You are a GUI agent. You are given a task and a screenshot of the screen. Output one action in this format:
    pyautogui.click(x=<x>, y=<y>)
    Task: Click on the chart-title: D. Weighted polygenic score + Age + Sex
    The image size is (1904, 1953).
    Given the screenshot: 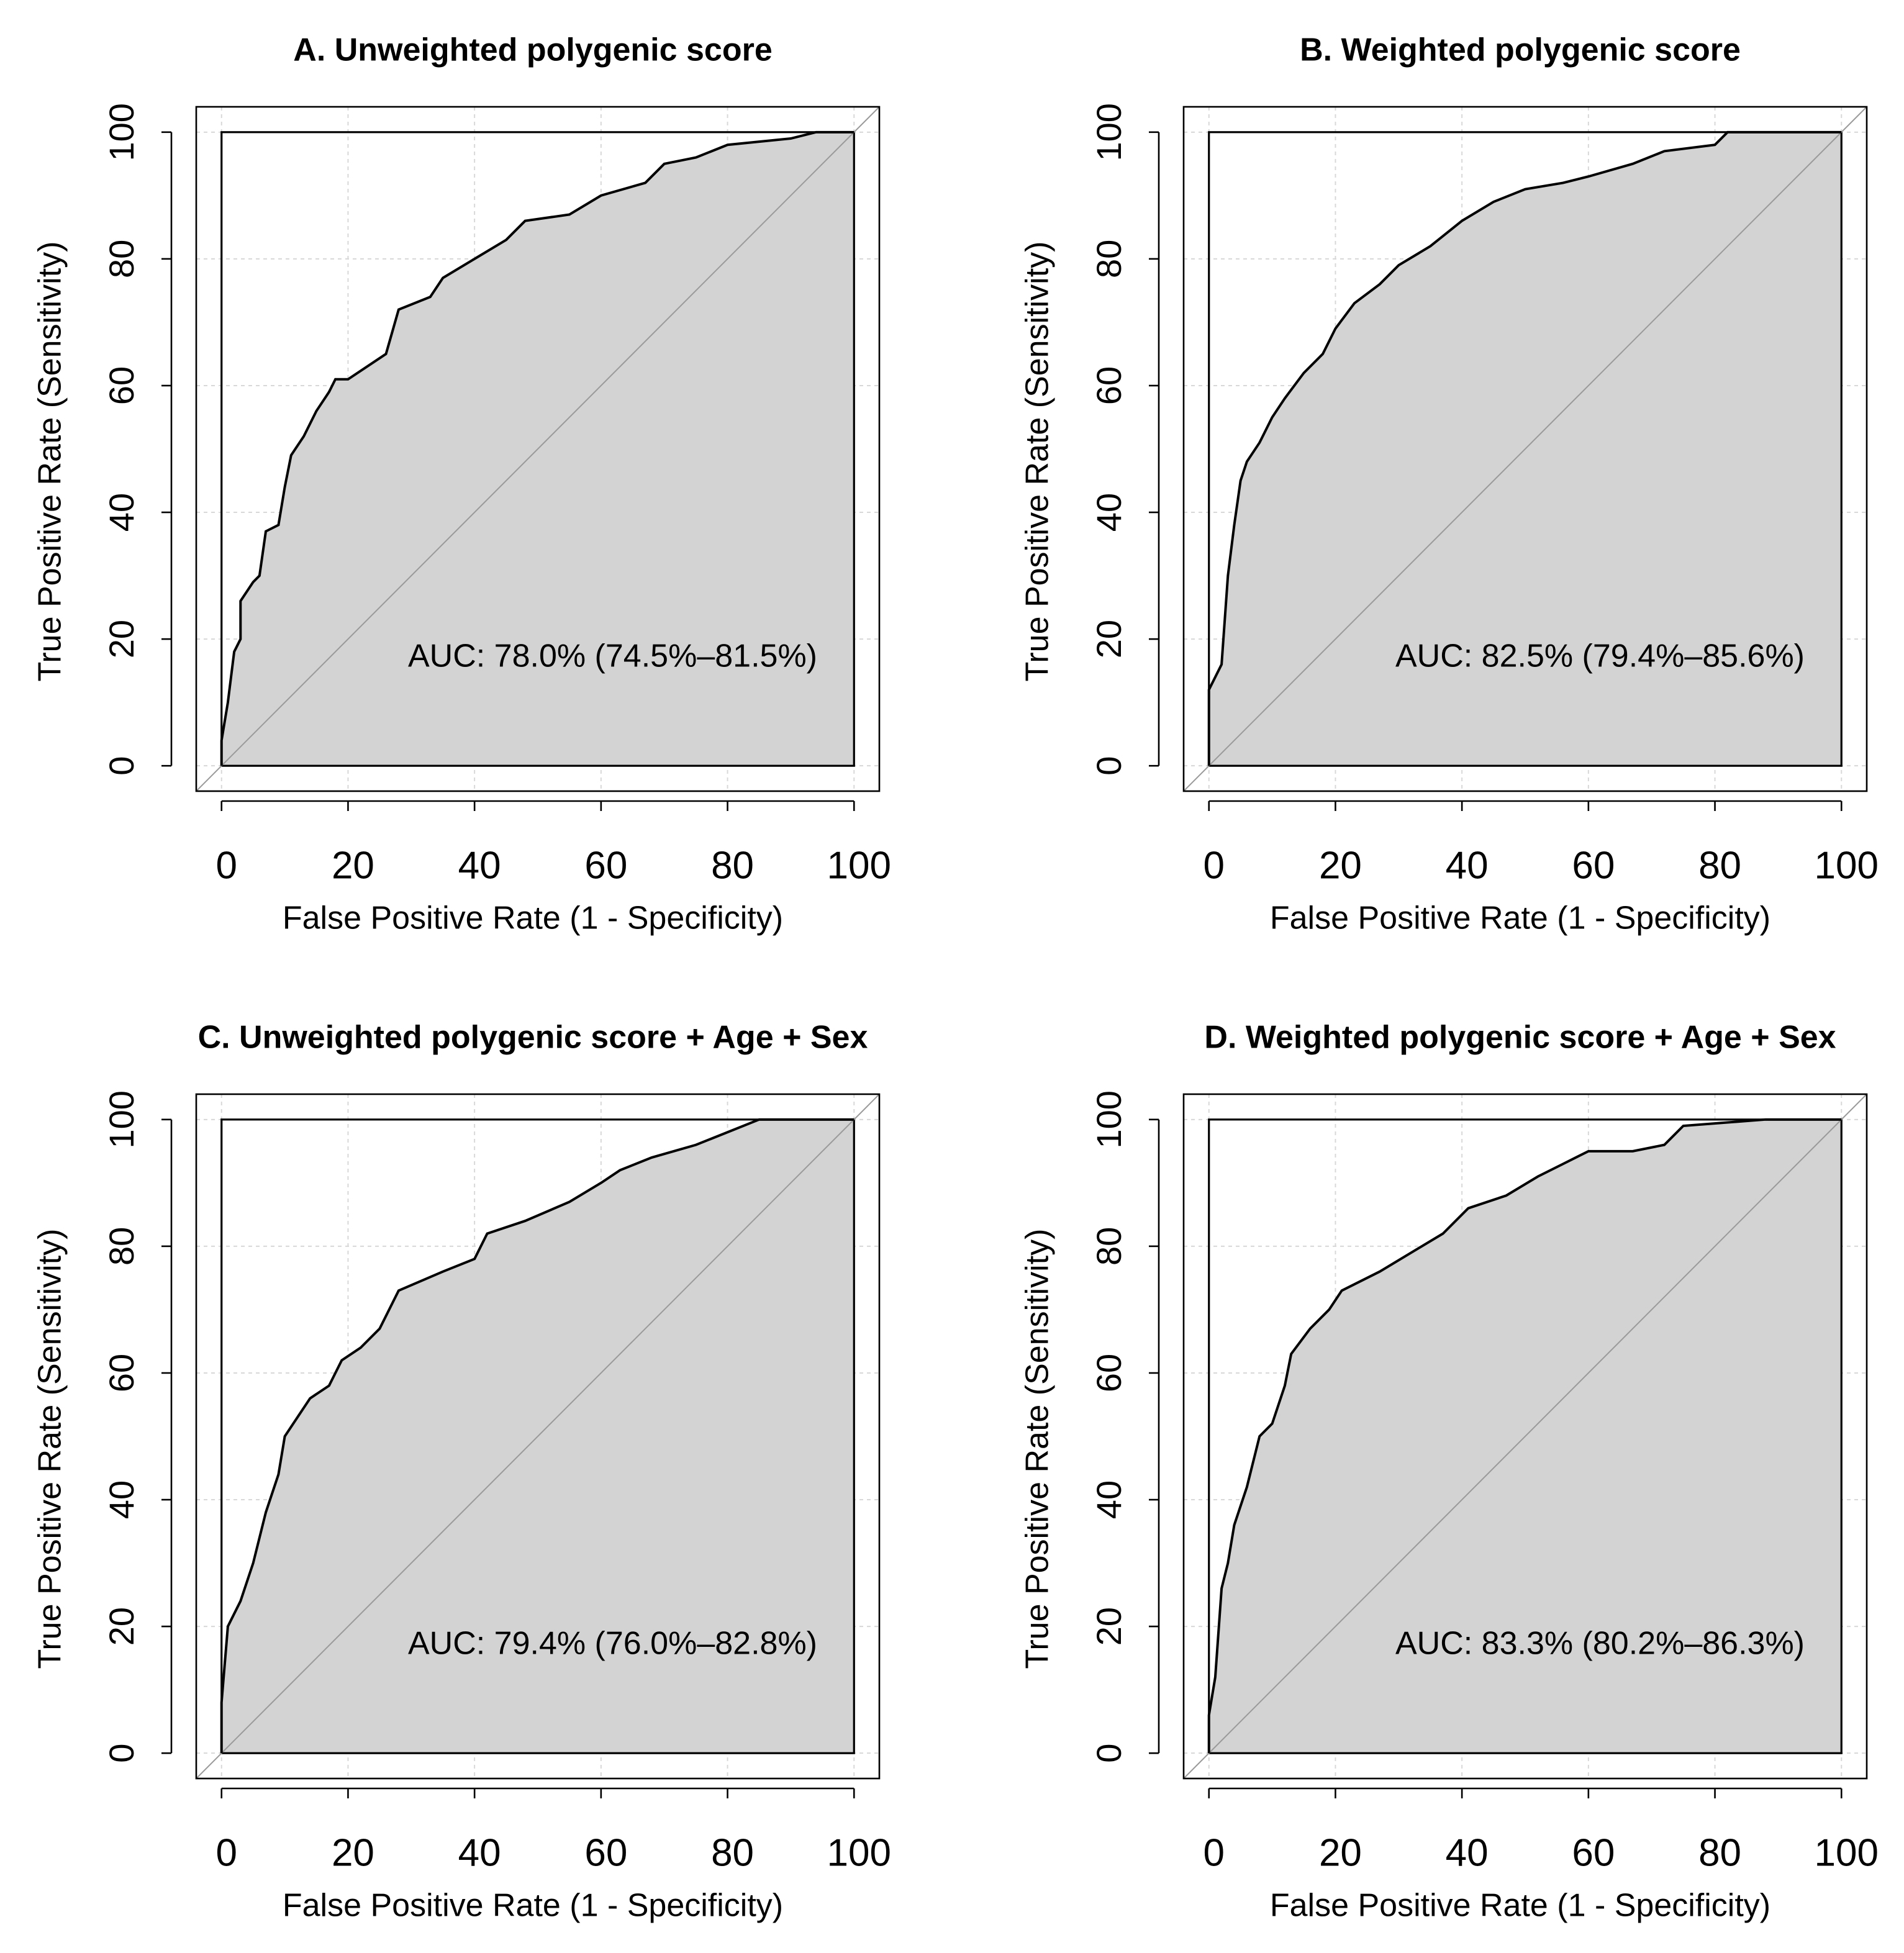 What is the action you would take?
    pyautogui.click(x=1520, y=1038)
    